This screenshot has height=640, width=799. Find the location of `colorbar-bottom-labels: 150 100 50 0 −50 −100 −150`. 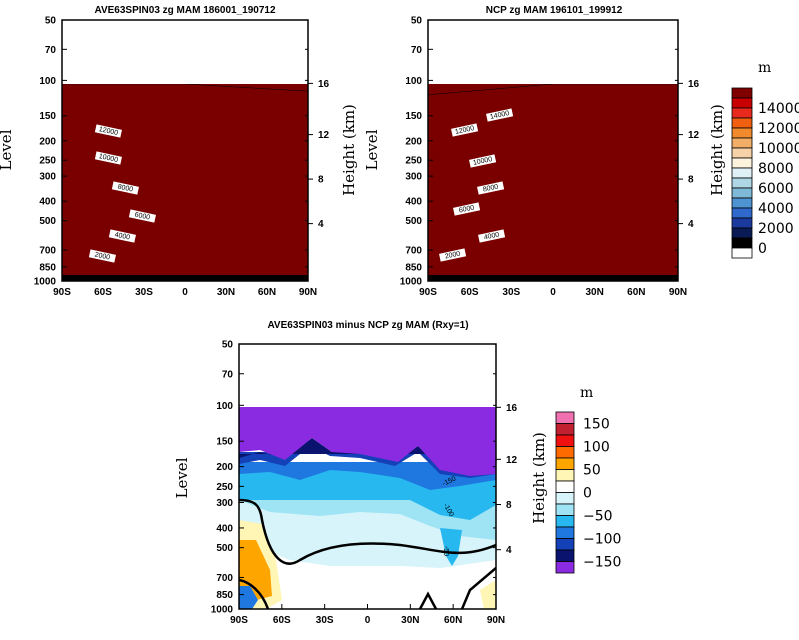

colorbar-bottom-labels: 150 100 50 0 −50 −100 −150 is located at coordinates (602, 494).